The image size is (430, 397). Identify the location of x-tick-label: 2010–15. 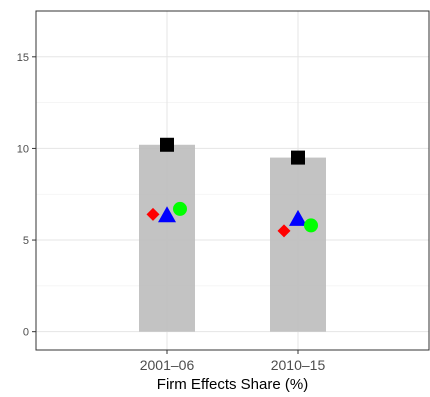
(298, 365).